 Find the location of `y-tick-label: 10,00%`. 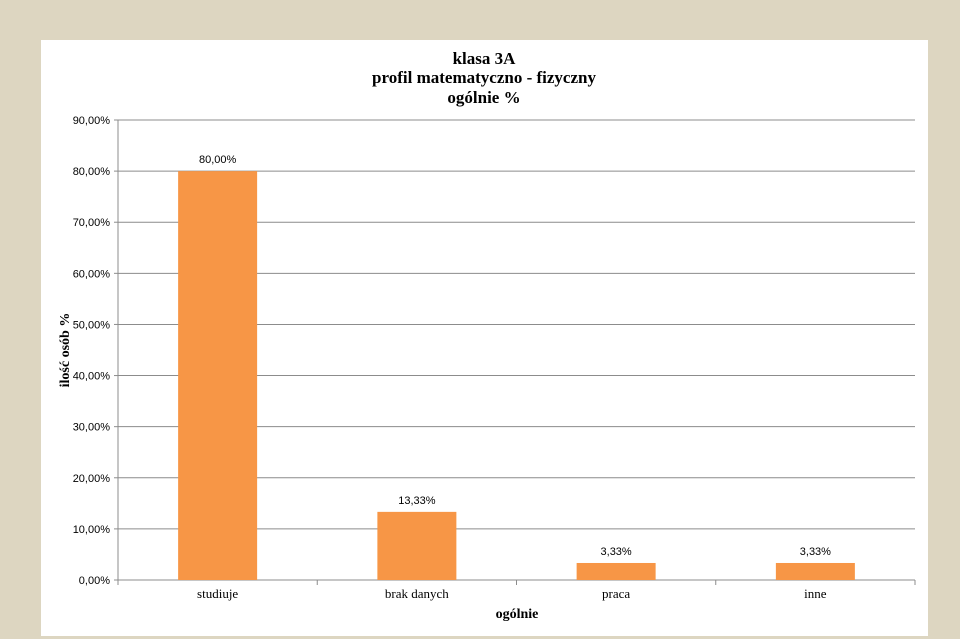

y-tick-label: 10,00% is located at coordinates (92, 530).